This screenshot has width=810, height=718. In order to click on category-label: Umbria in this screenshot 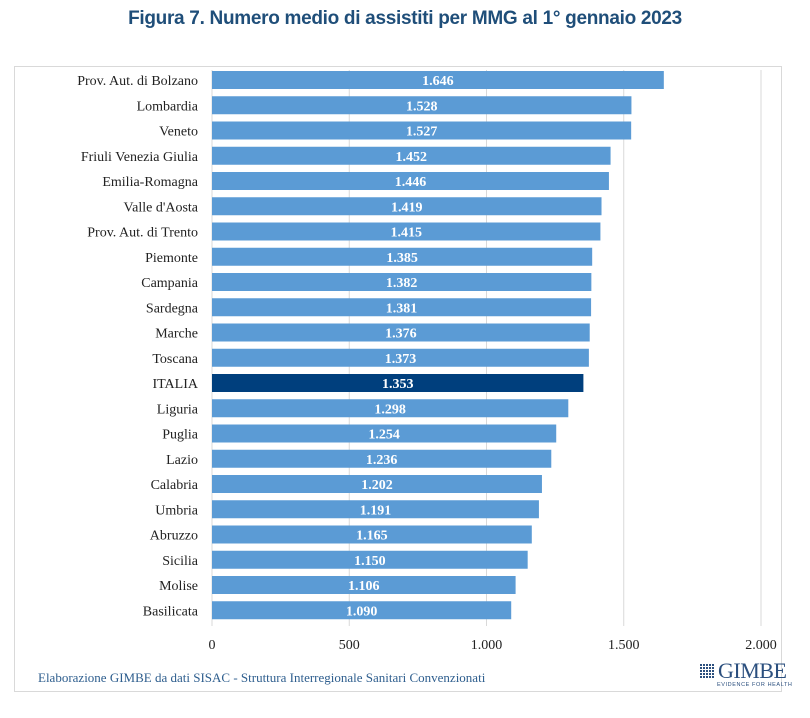, I will do `click(177, 510)`.